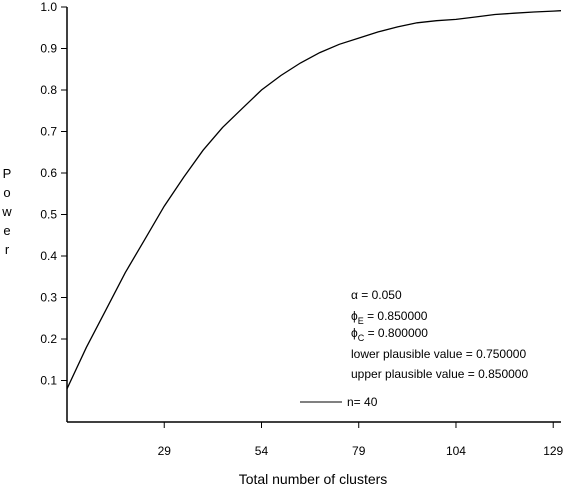 The image size is (567, 486). What do you see at coordinates (48, 173) in the screenshot?
I see `y-tick-label: 0.6` at bounding box center [48, 173].